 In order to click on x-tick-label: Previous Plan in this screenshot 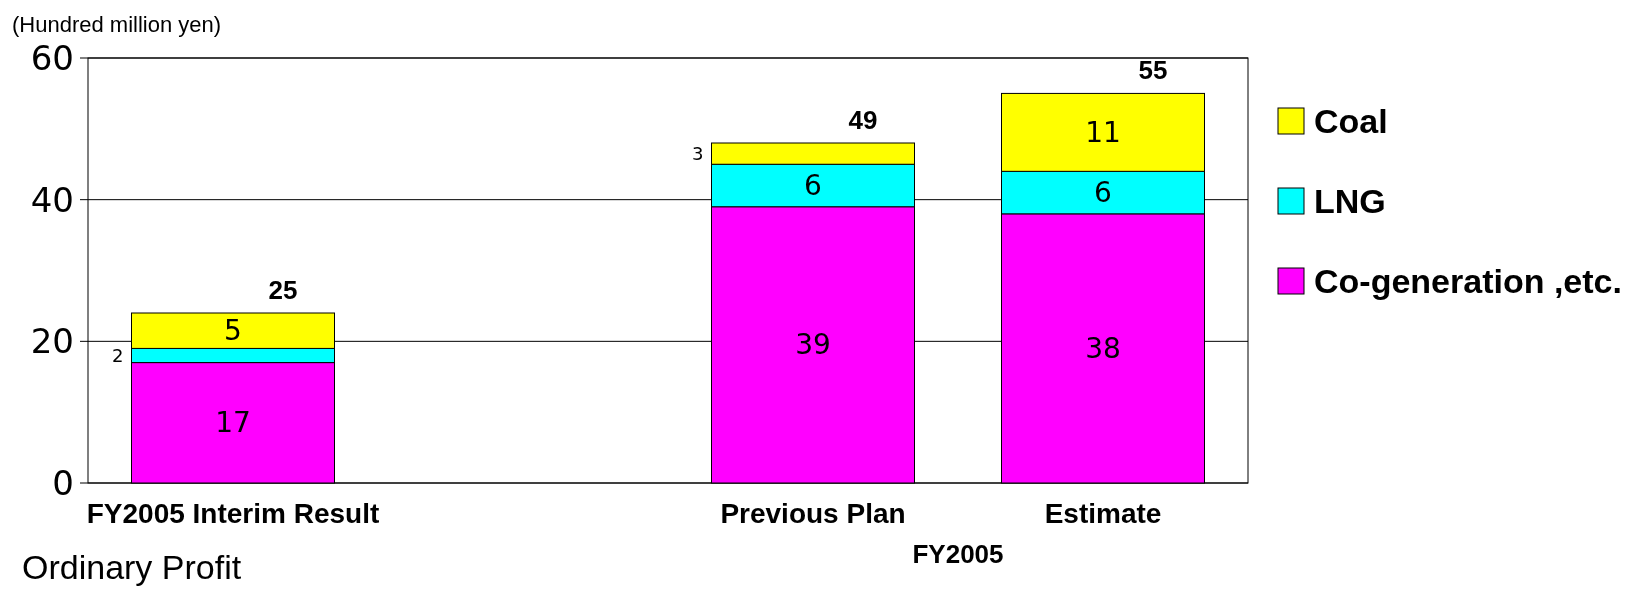, I will do `click(813, 513)`.